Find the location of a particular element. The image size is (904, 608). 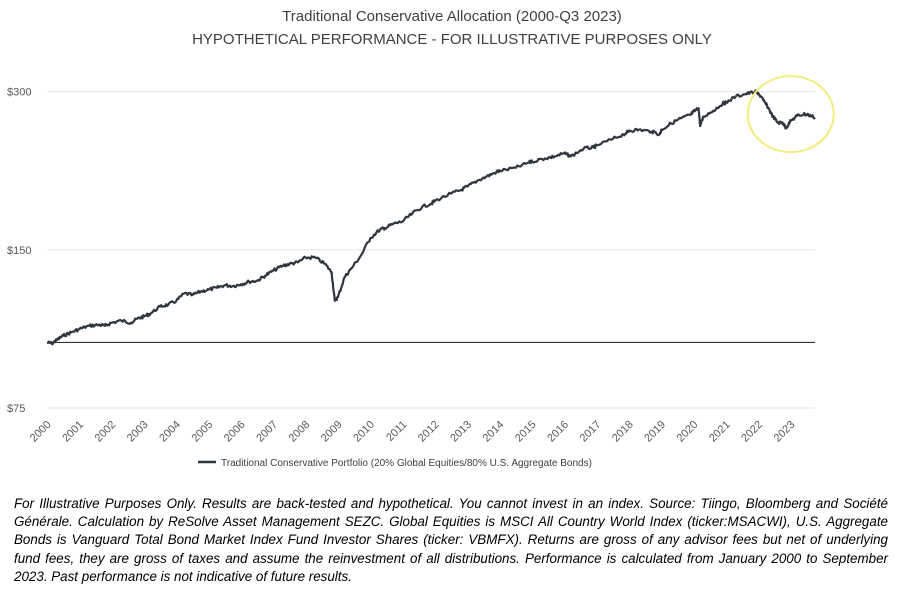

y-tick-label: $150 is located at coordinates (19, 251).